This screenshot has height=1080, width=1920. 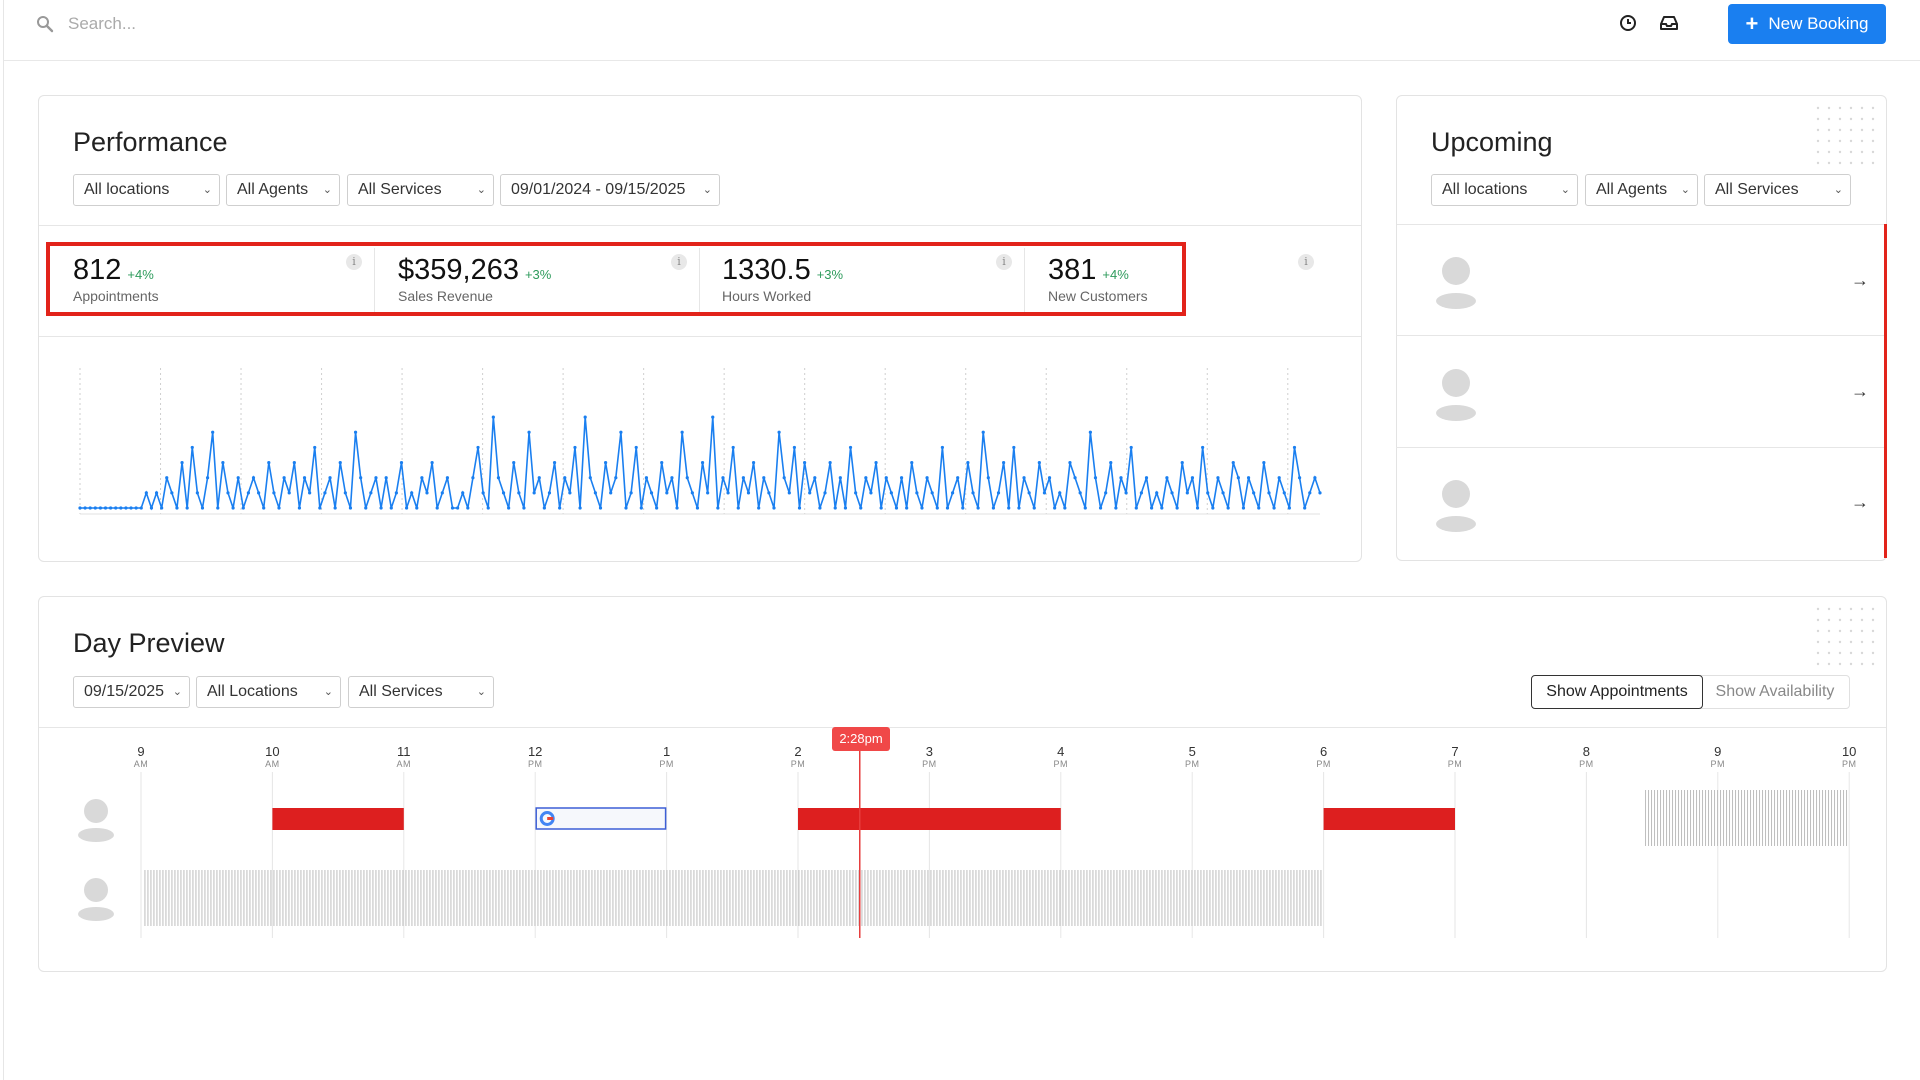 I want to click on hour-label: 9 AM, so click(x=141, y=756).